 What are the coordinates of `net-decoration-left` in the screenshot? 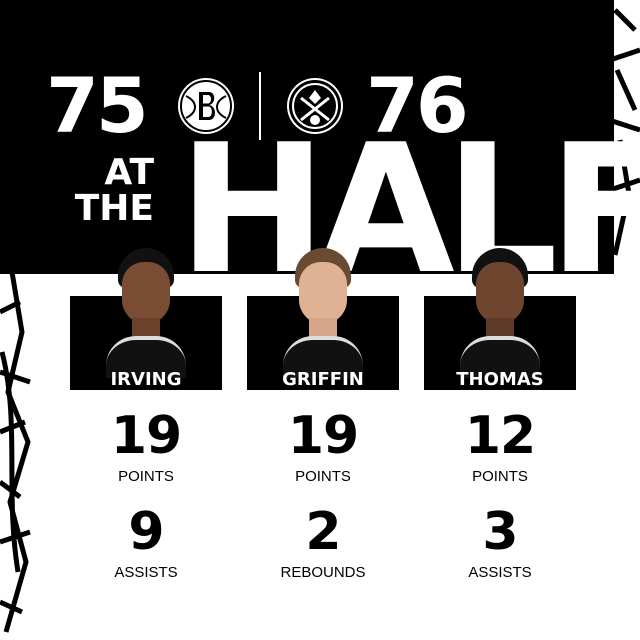 It's located at (15, 452).